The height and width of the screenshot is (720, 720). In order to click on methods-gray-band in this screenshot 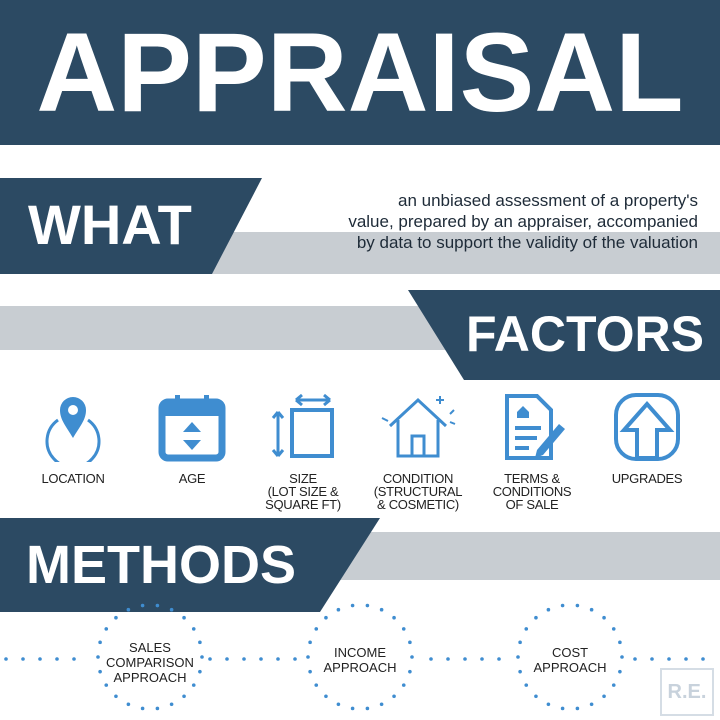, I will do `click(510, 556)`.